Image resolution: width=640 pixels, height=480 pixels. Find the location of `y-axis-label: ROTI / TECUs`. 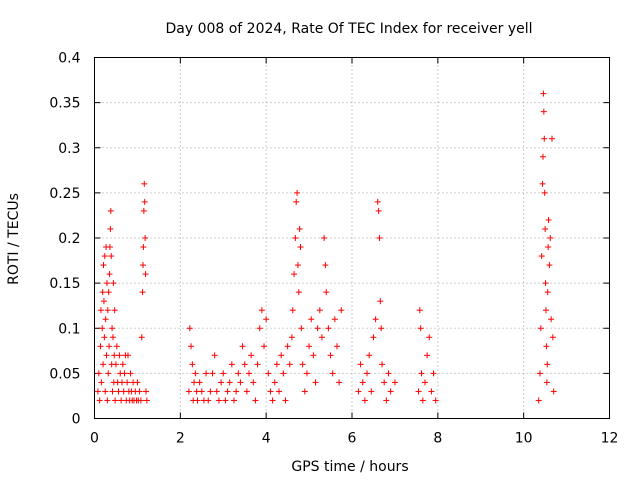

y-axis-label: ROTI / TECUs is located at coordinates (14, 239).